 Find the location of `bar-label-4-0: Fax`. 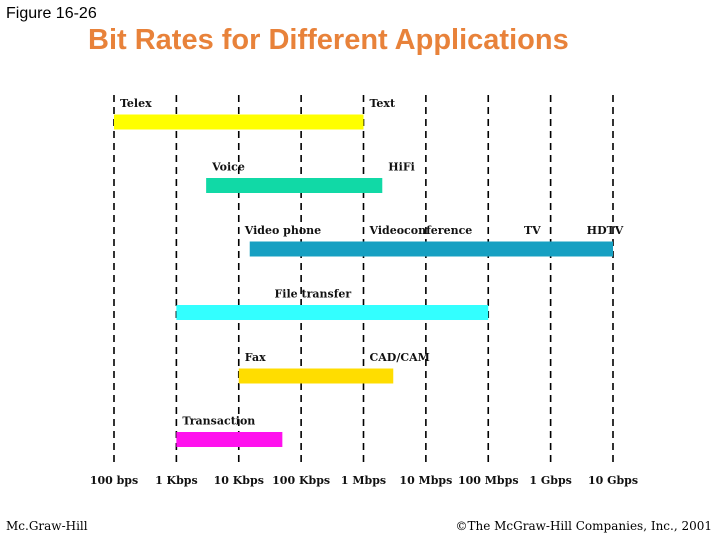

bar-label-4-0: Fax is located at coordinates (255, 357).